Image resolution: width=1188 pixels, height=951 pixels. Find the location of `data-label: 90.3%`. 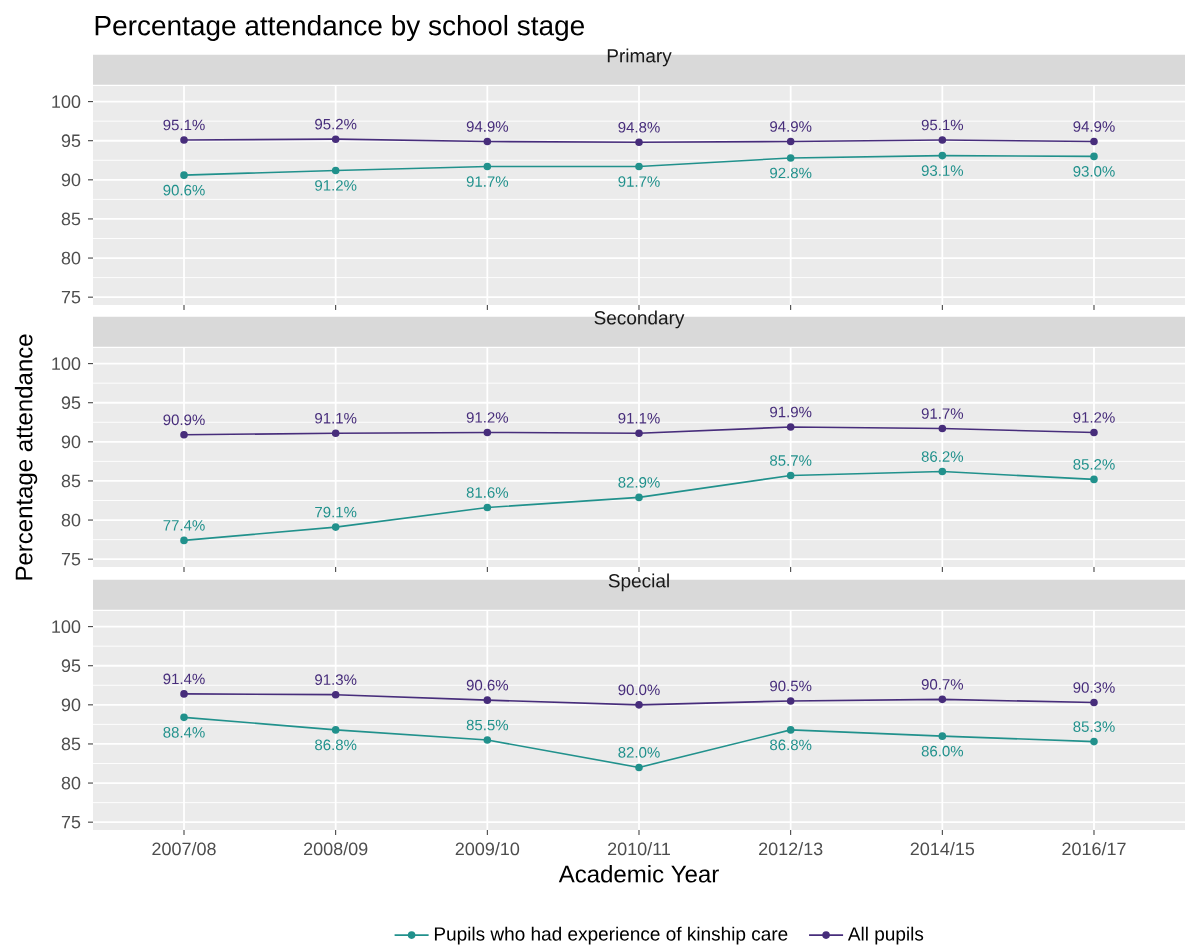

data-label: 90.3% is located at coordinates (1094, 687).